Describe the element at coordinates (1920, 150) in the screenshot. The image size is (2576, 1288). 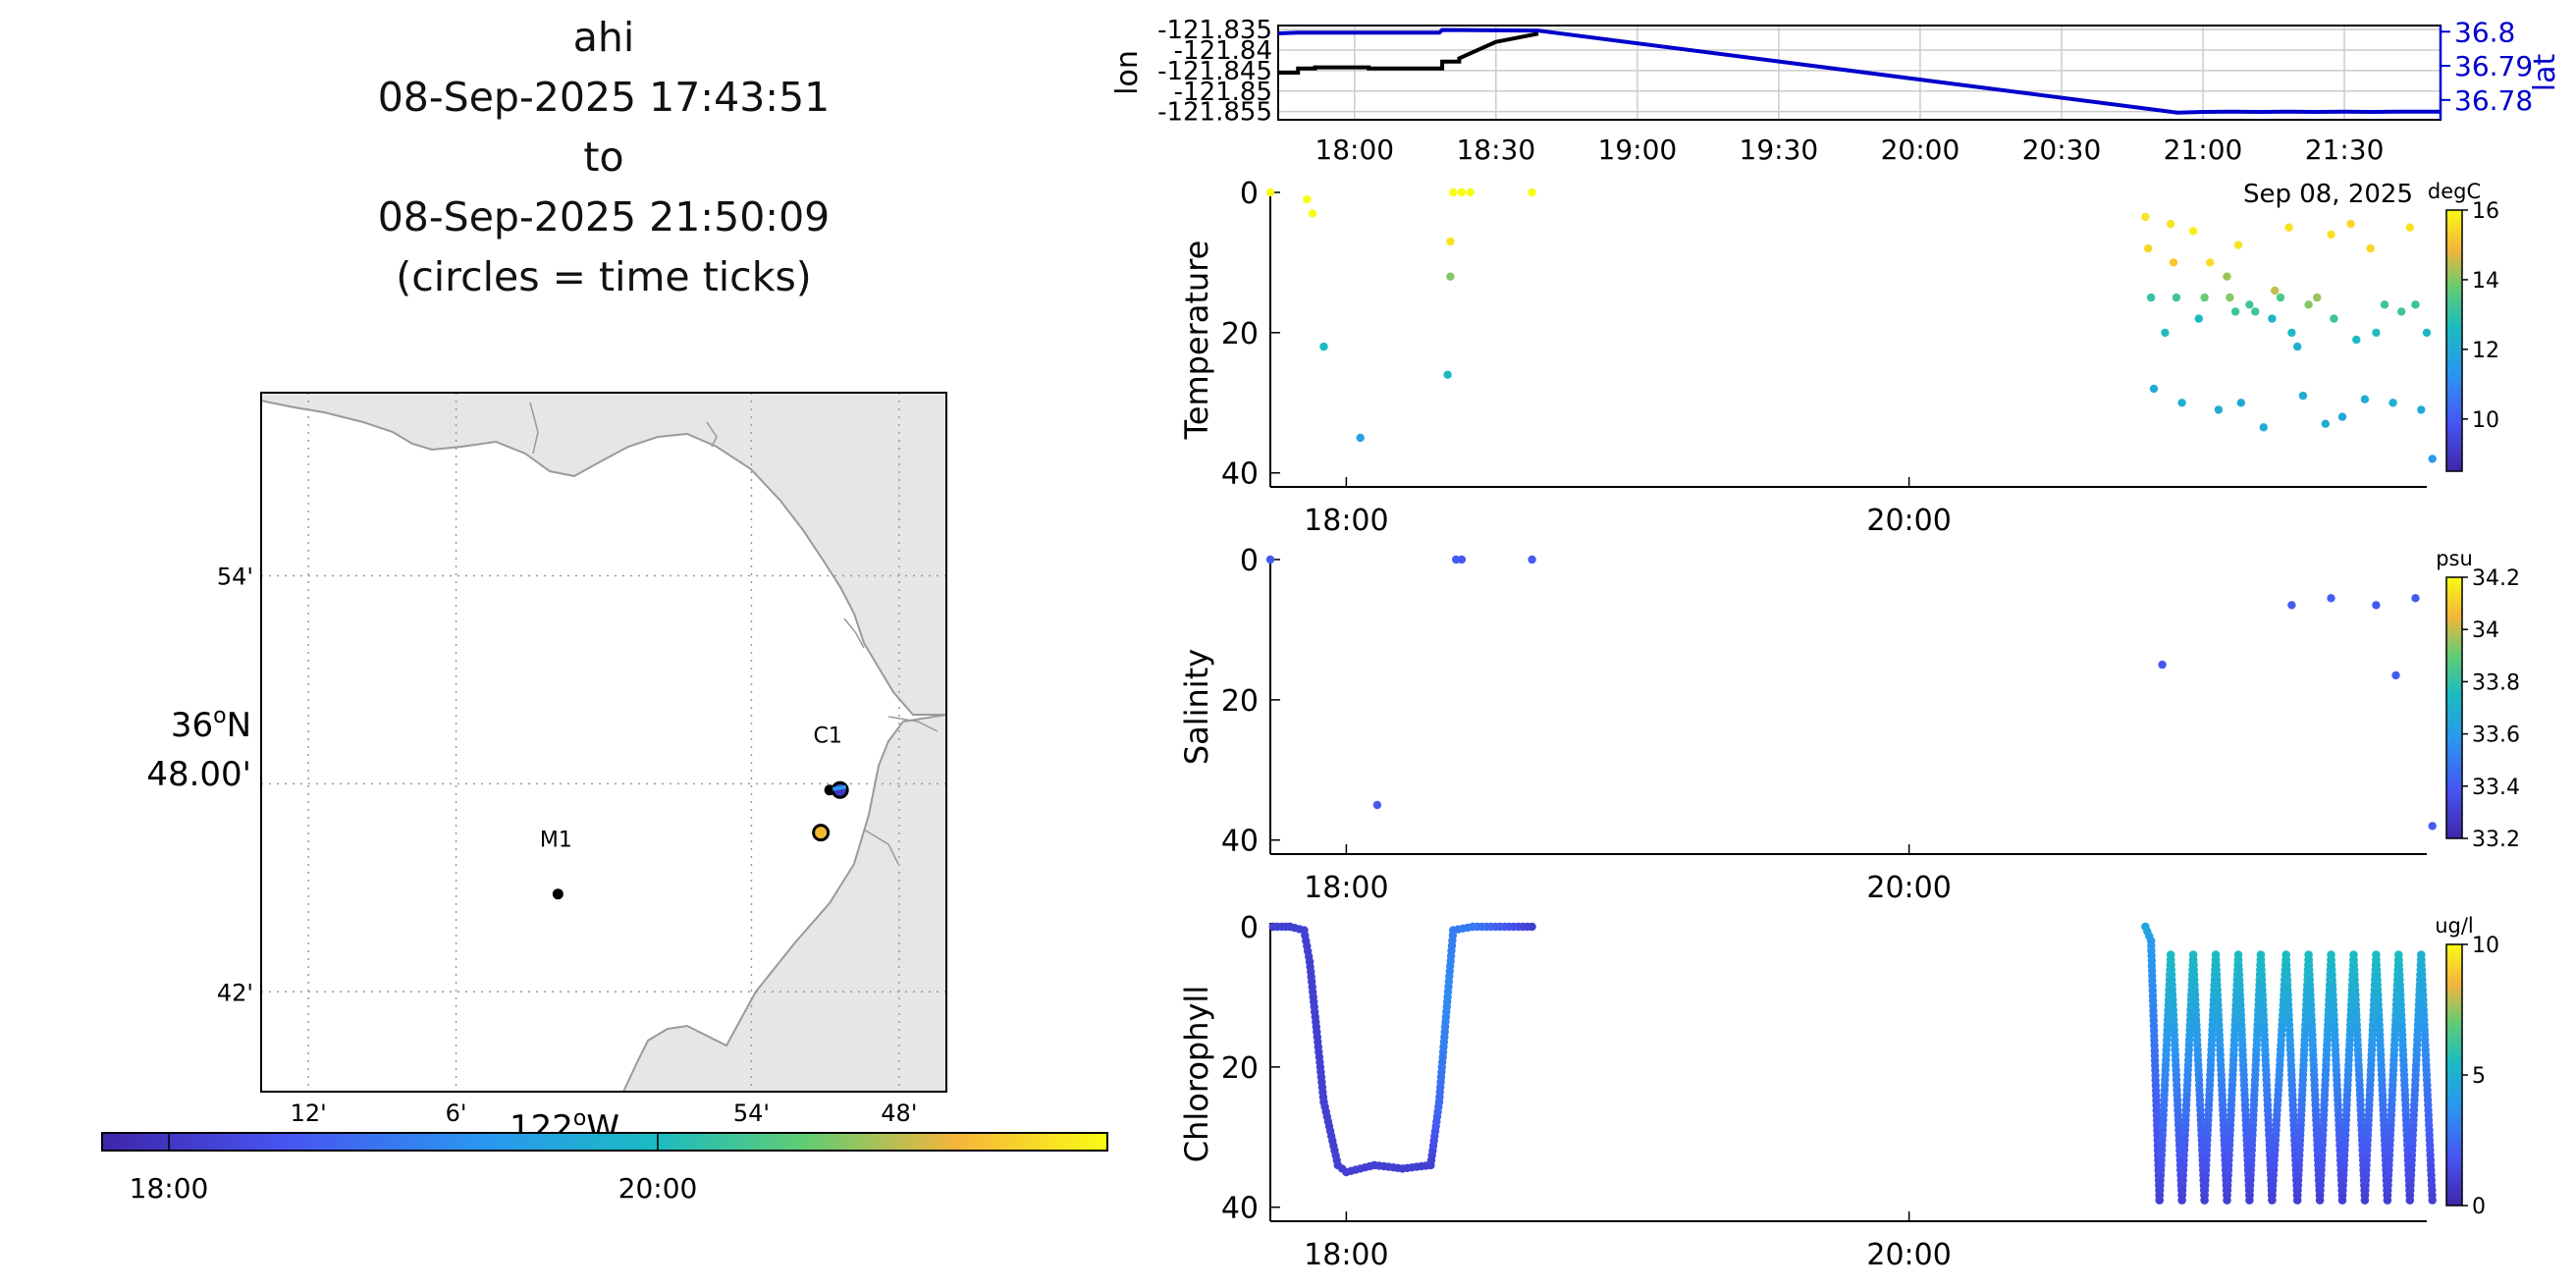
I see `nav-xtick-label: 20:00` at that location.